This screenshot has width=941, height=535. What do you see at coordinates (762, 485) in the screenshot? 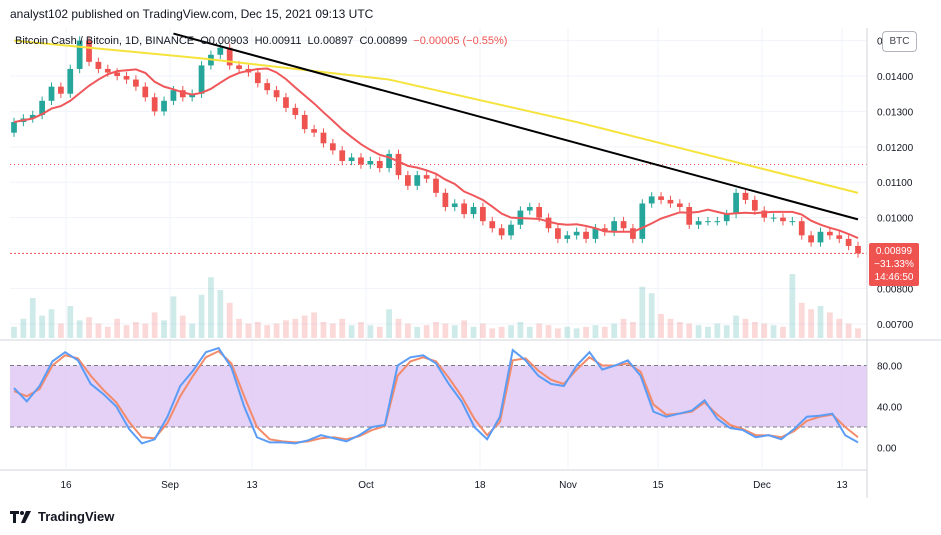
I see `time-tick-label: Dec` at bounding box center [762, 485].